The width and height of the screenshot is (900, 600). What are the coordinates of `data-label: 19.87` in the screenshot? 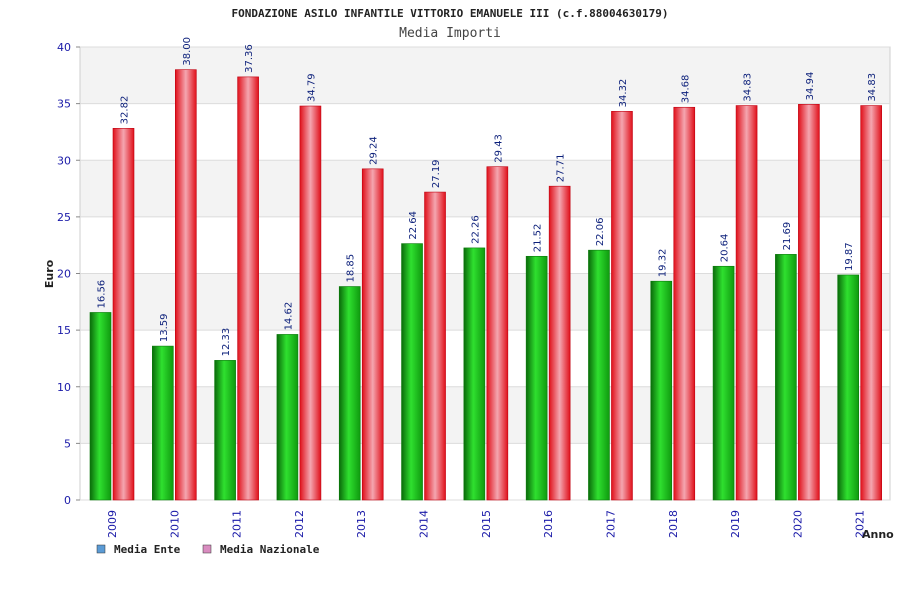 It's located at (849, 256).